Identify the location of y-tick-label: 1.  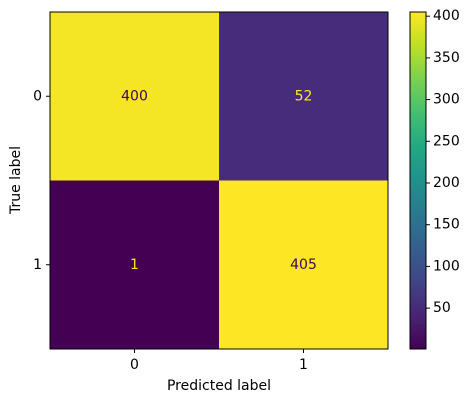
(37, 265).